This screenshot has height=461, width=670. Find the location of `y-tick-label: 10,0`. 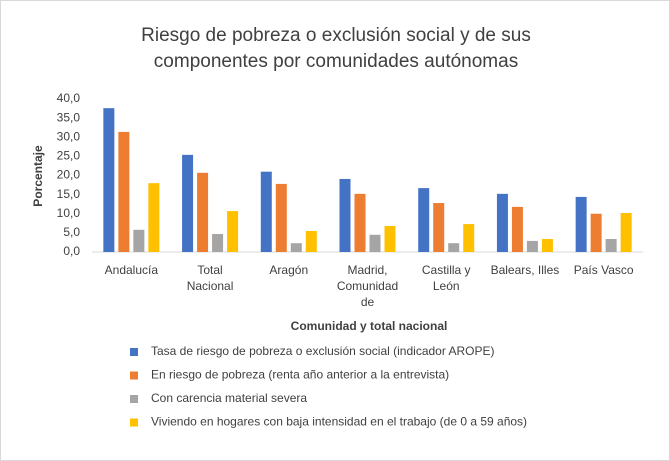

y-tick-label: 10,0 is located at coordinates (69, 213).